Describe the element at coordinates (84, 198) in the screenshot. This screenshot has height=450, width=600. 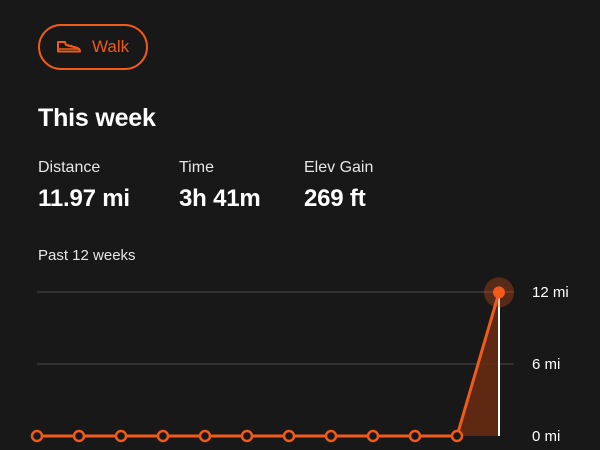
I see `stat-distance-value: 11.97 mi` at that location.